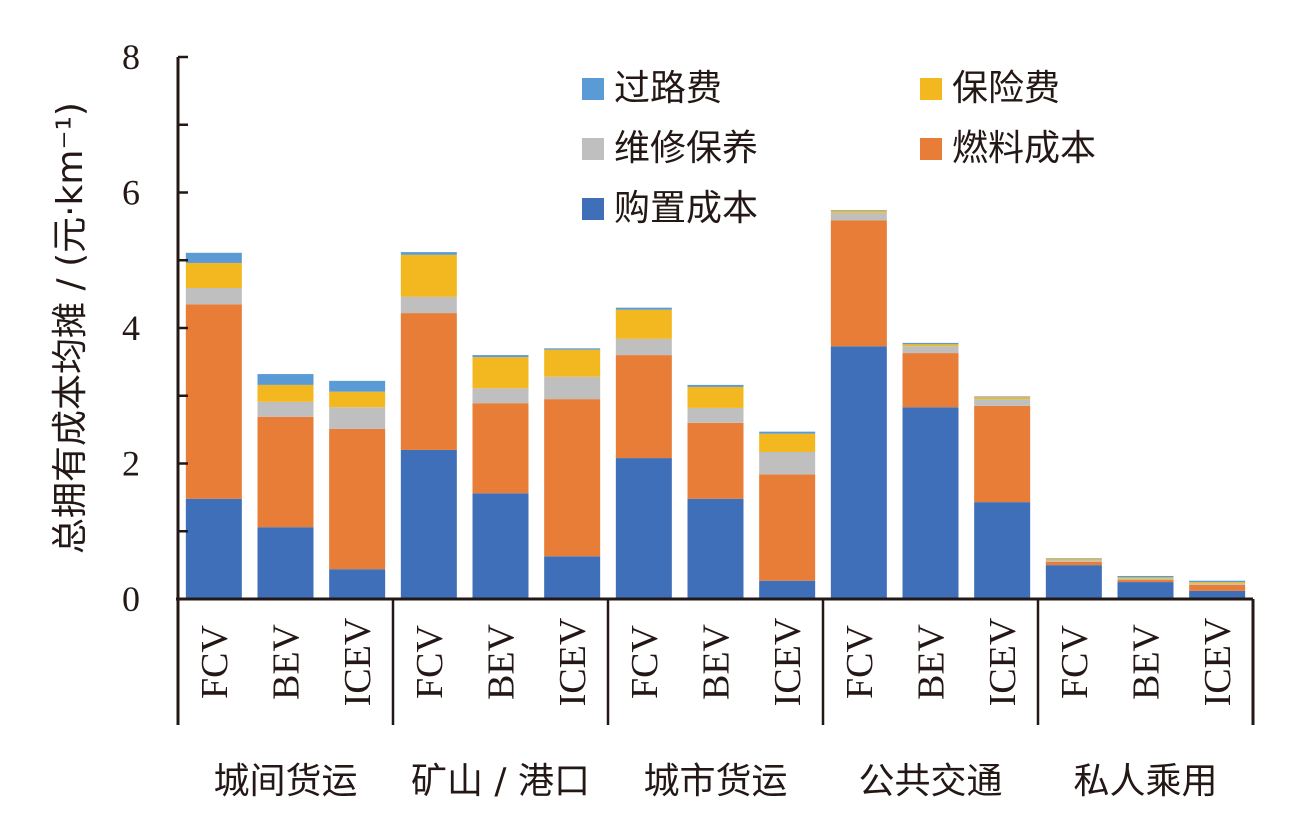  Describe the element at coordinates (1006, 88) in the screenshot. I see `legend-label: 保险费` at that location.